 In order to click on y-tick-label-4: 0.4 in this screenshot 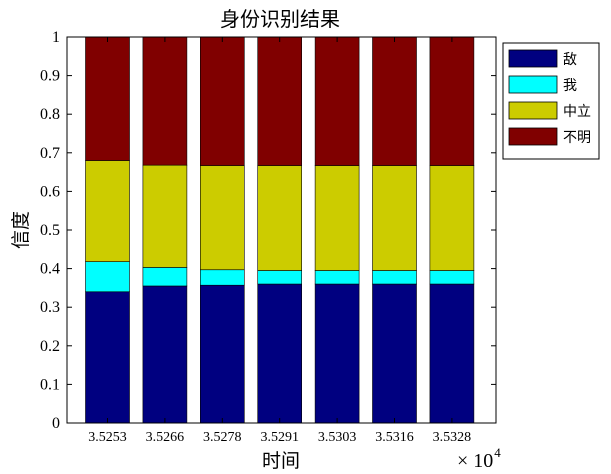, I will do `click(50, 269)`.